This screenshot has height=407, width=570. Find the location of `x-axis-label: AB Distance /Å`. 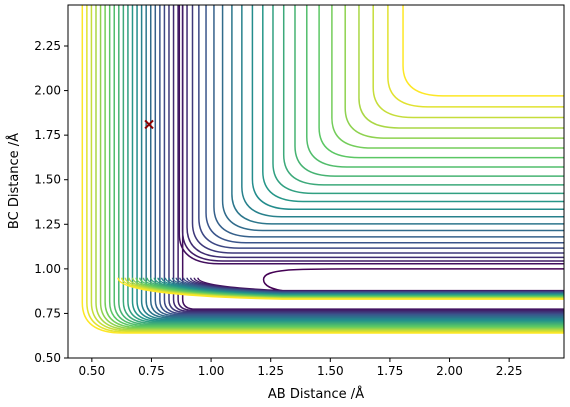

x-axis-label: AB Distance /Å is located at coordinates (316, 394).